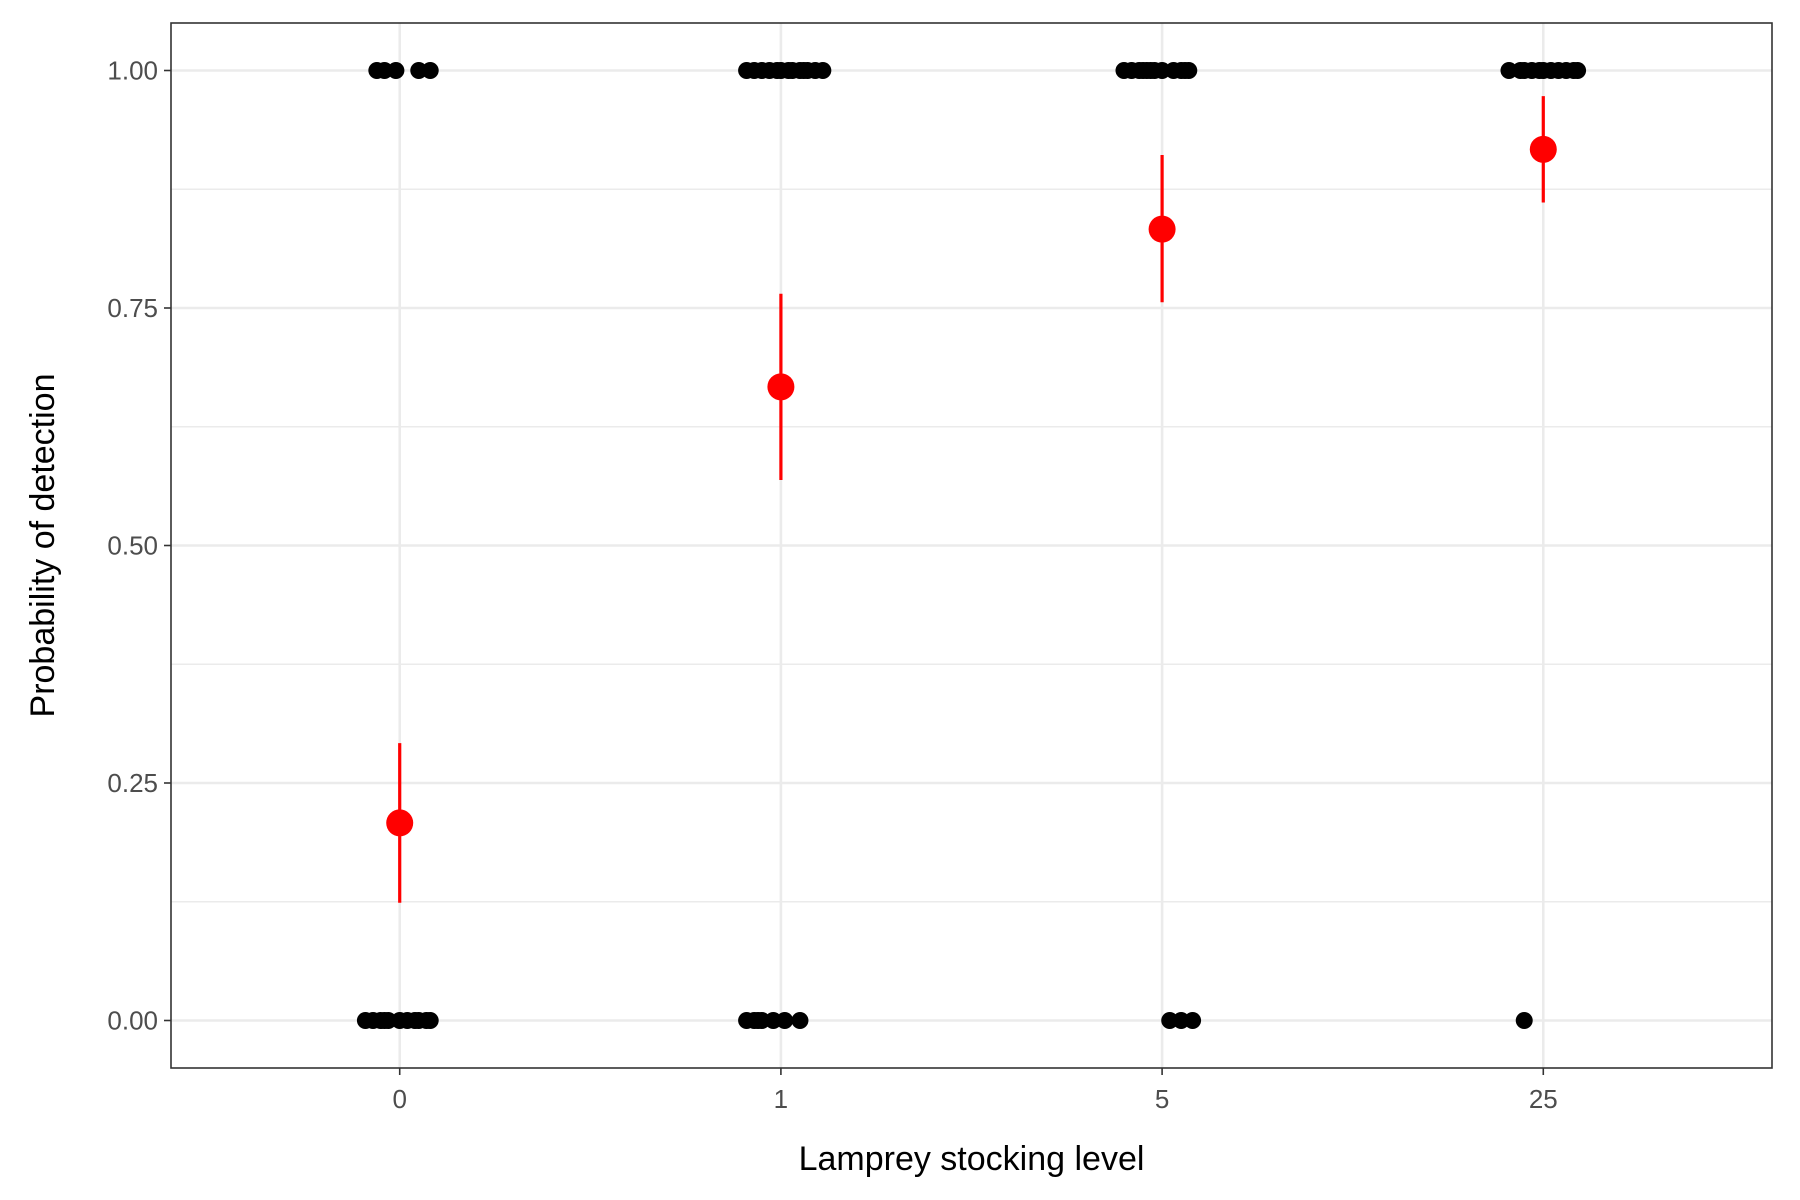 This screenshot has width=1800, height=1200. I want to click on x-tick-label: 0, so click(399, 1099).